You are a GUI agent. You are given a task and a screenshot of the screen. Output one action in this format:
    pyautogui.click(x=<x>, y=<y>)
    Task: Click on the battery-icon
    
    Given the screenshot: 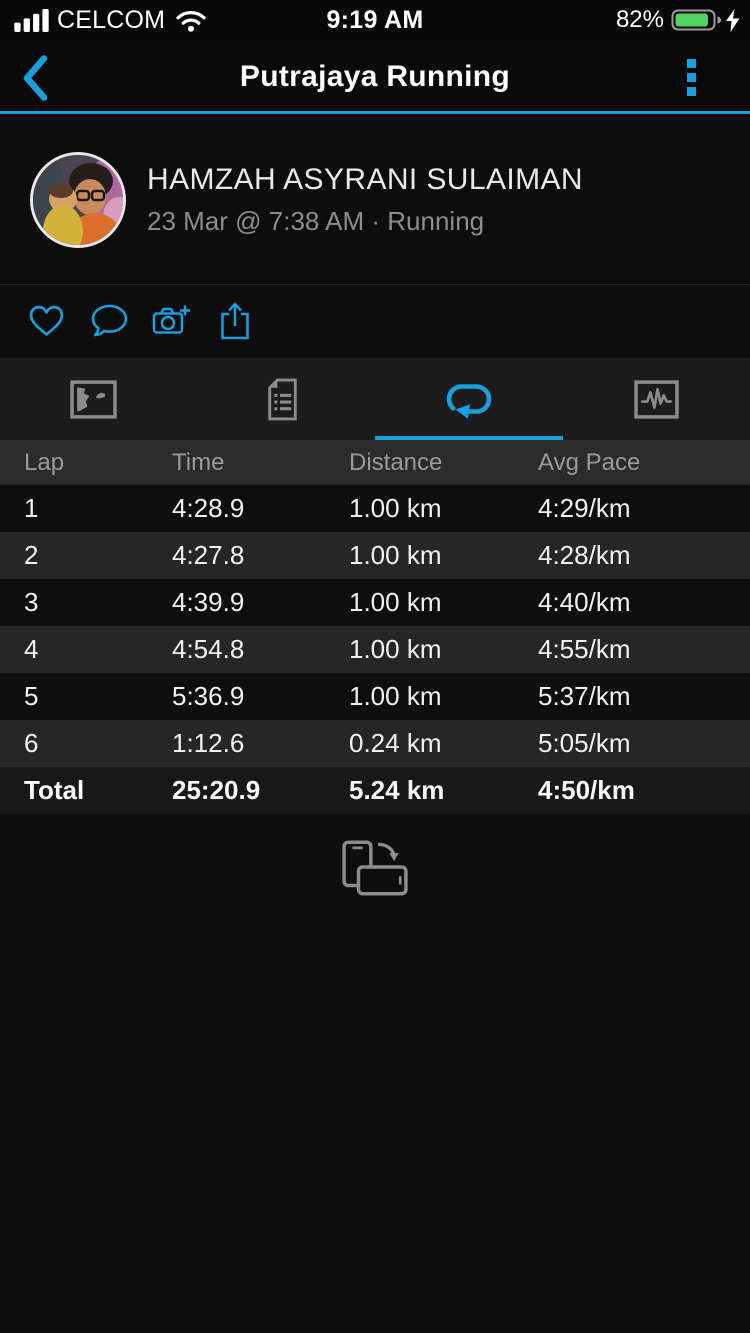 What is the action you would take?
    pyautogui.click(x=696, y=20)
    